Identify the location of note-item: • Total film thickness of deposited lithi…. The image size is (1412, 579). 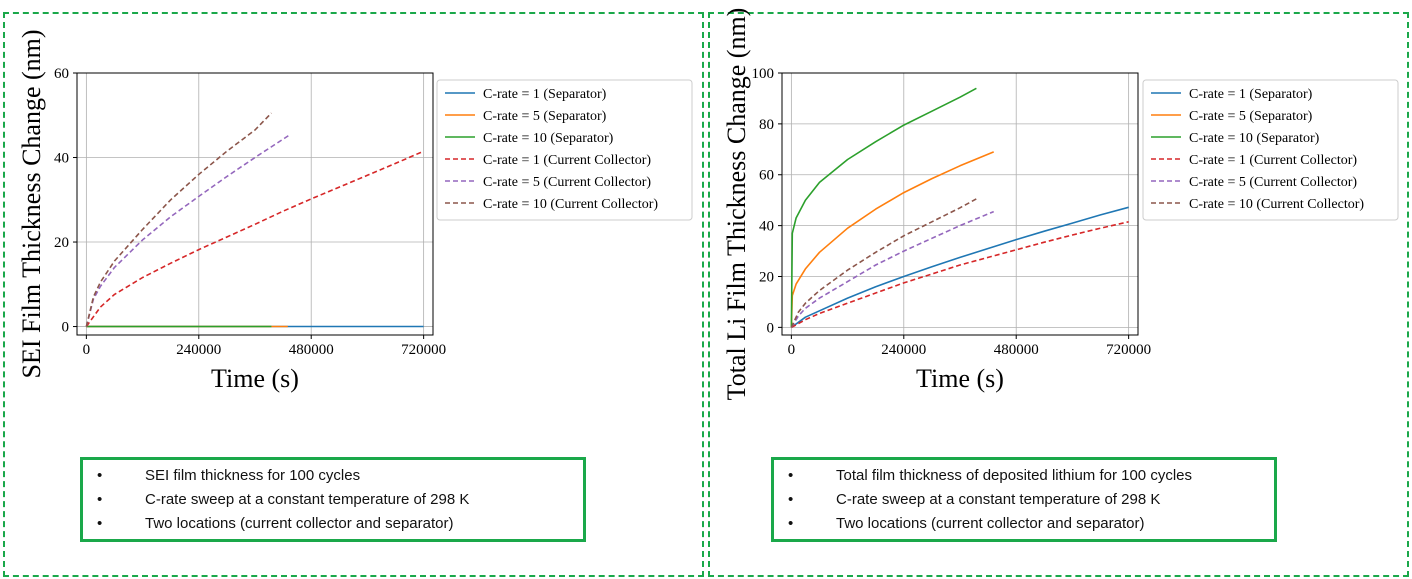
(990, 475).